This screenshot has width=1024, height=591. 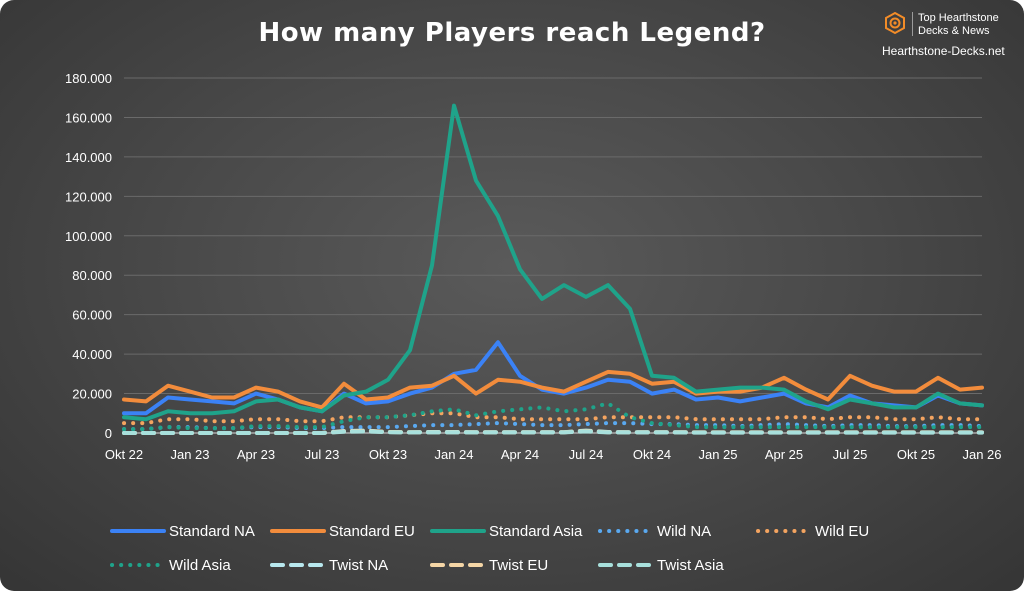 What do you see at coordinates (88, 157) in the screenshot?
I see `y-tick-label: 140.000` at bounding box center [88, 157].